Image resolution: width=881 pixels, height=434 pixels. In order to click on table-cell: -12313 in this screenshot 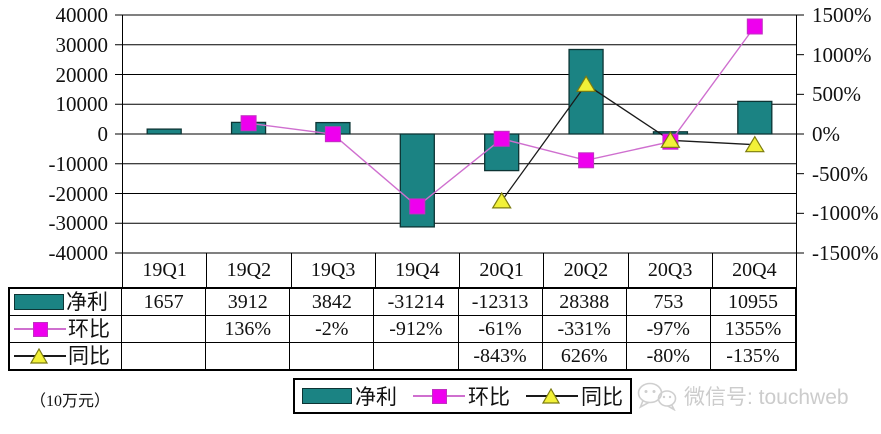, I will do `click(500, 302)`.